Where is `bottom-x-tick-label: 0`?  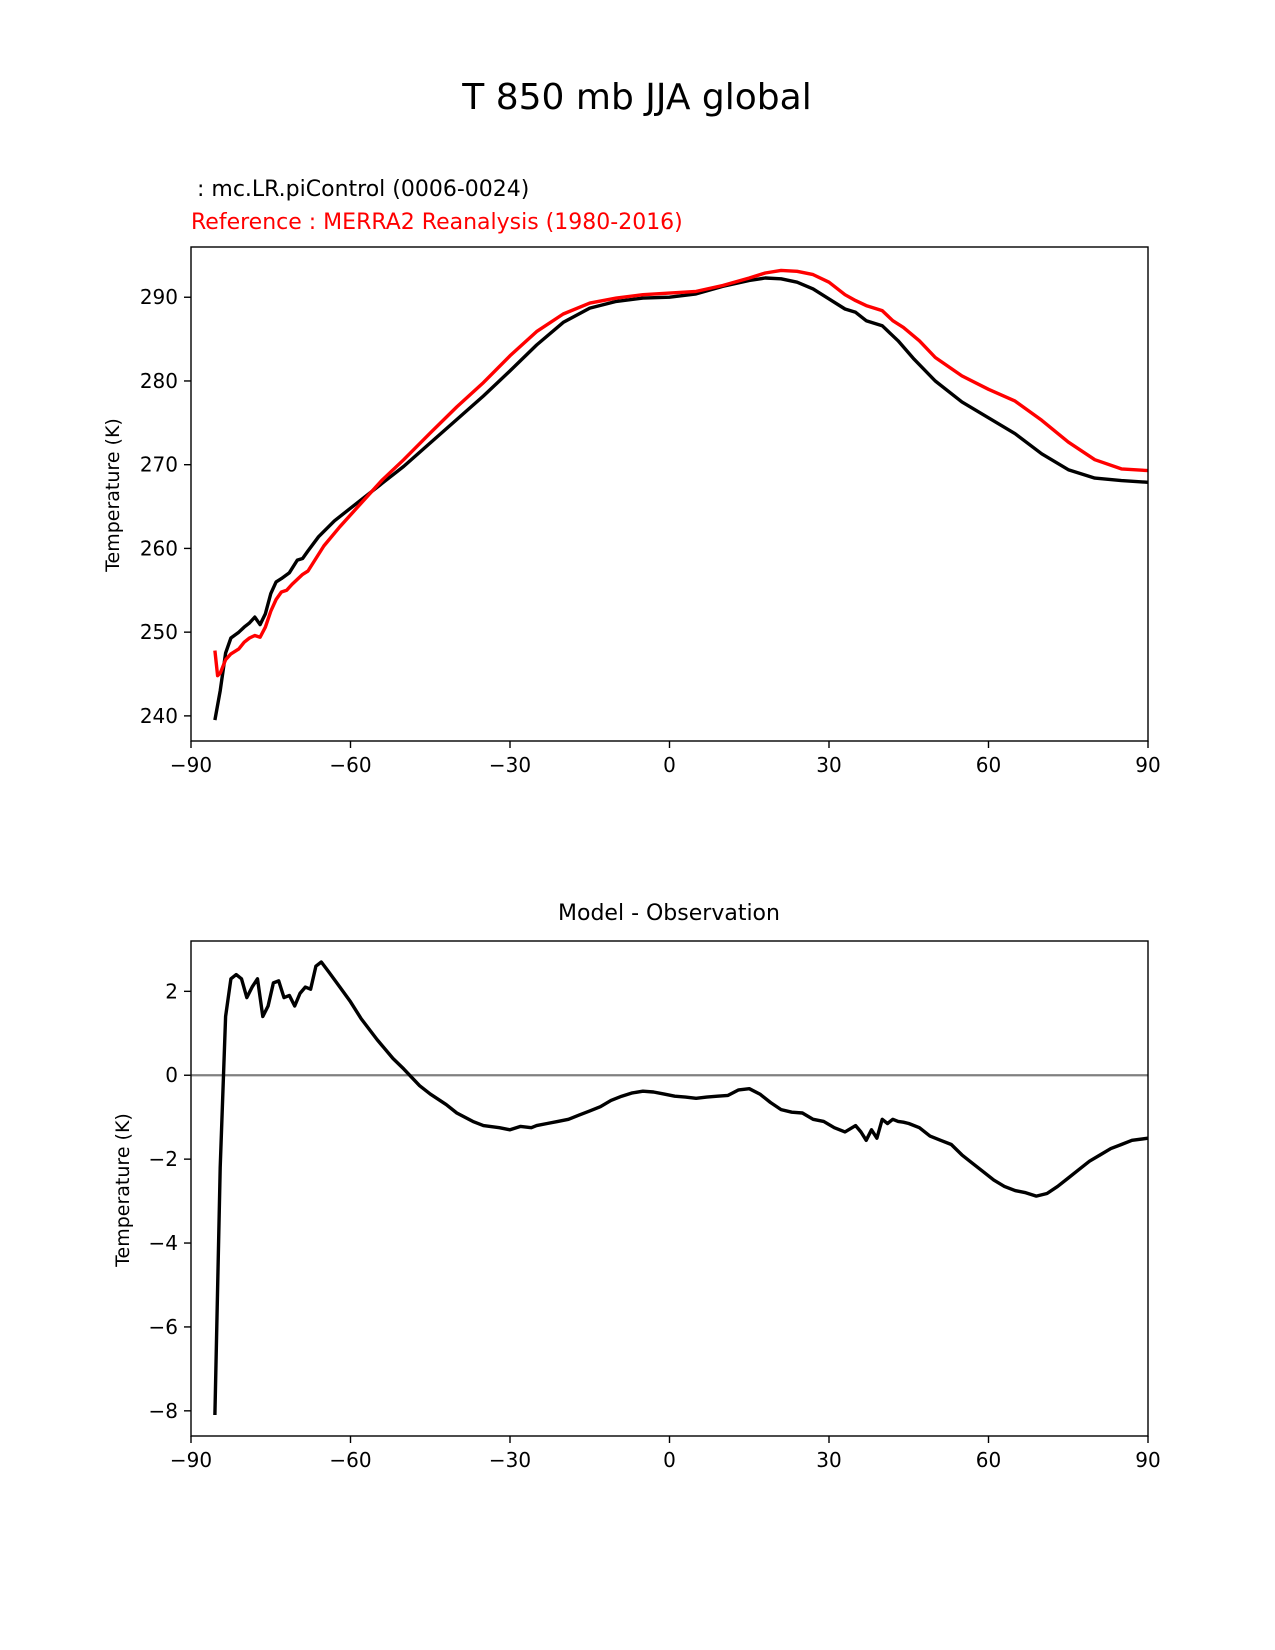
bottom-x-tick-label: 0 is located at coordinates (669, 1460).